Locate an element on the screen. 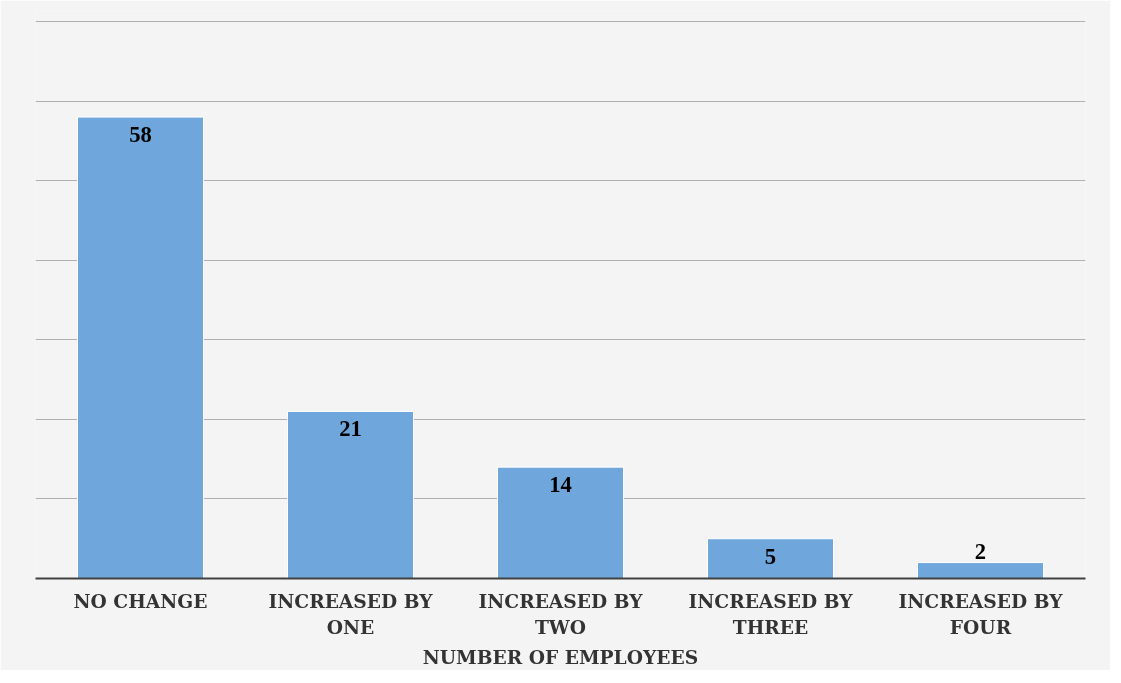 The image size is (1121, 683). data-label: 58 is located at coordinates (140, 135).